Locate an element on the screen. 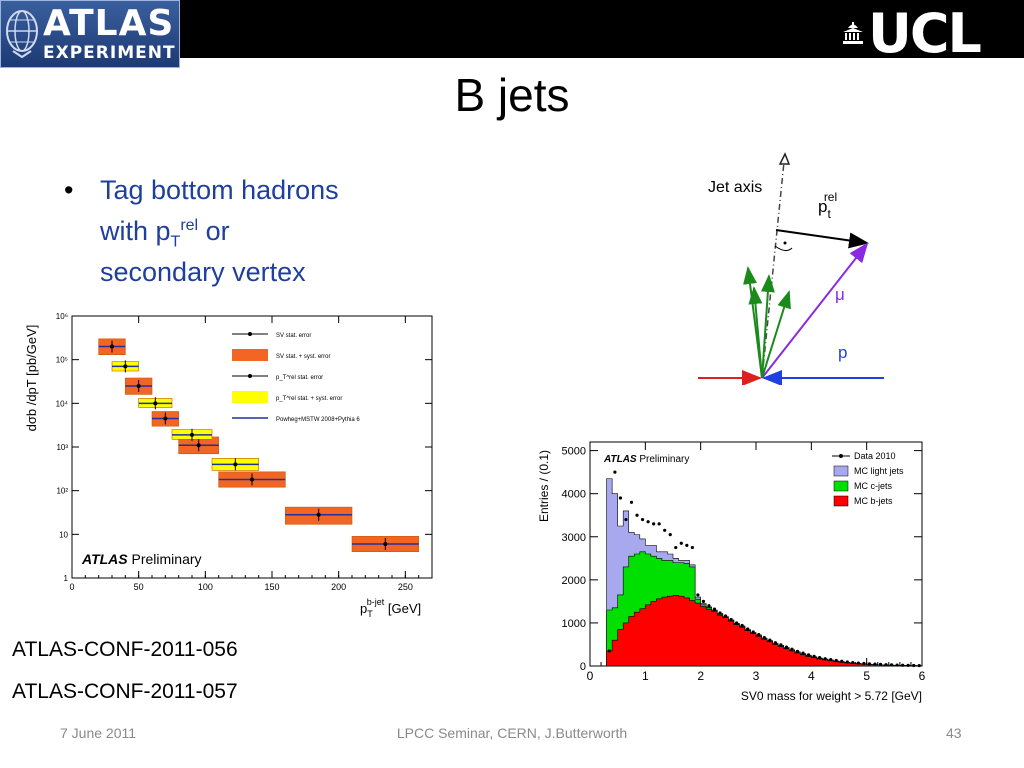  bullet-line-2-suffix: or is located at coordinates (214, 231).